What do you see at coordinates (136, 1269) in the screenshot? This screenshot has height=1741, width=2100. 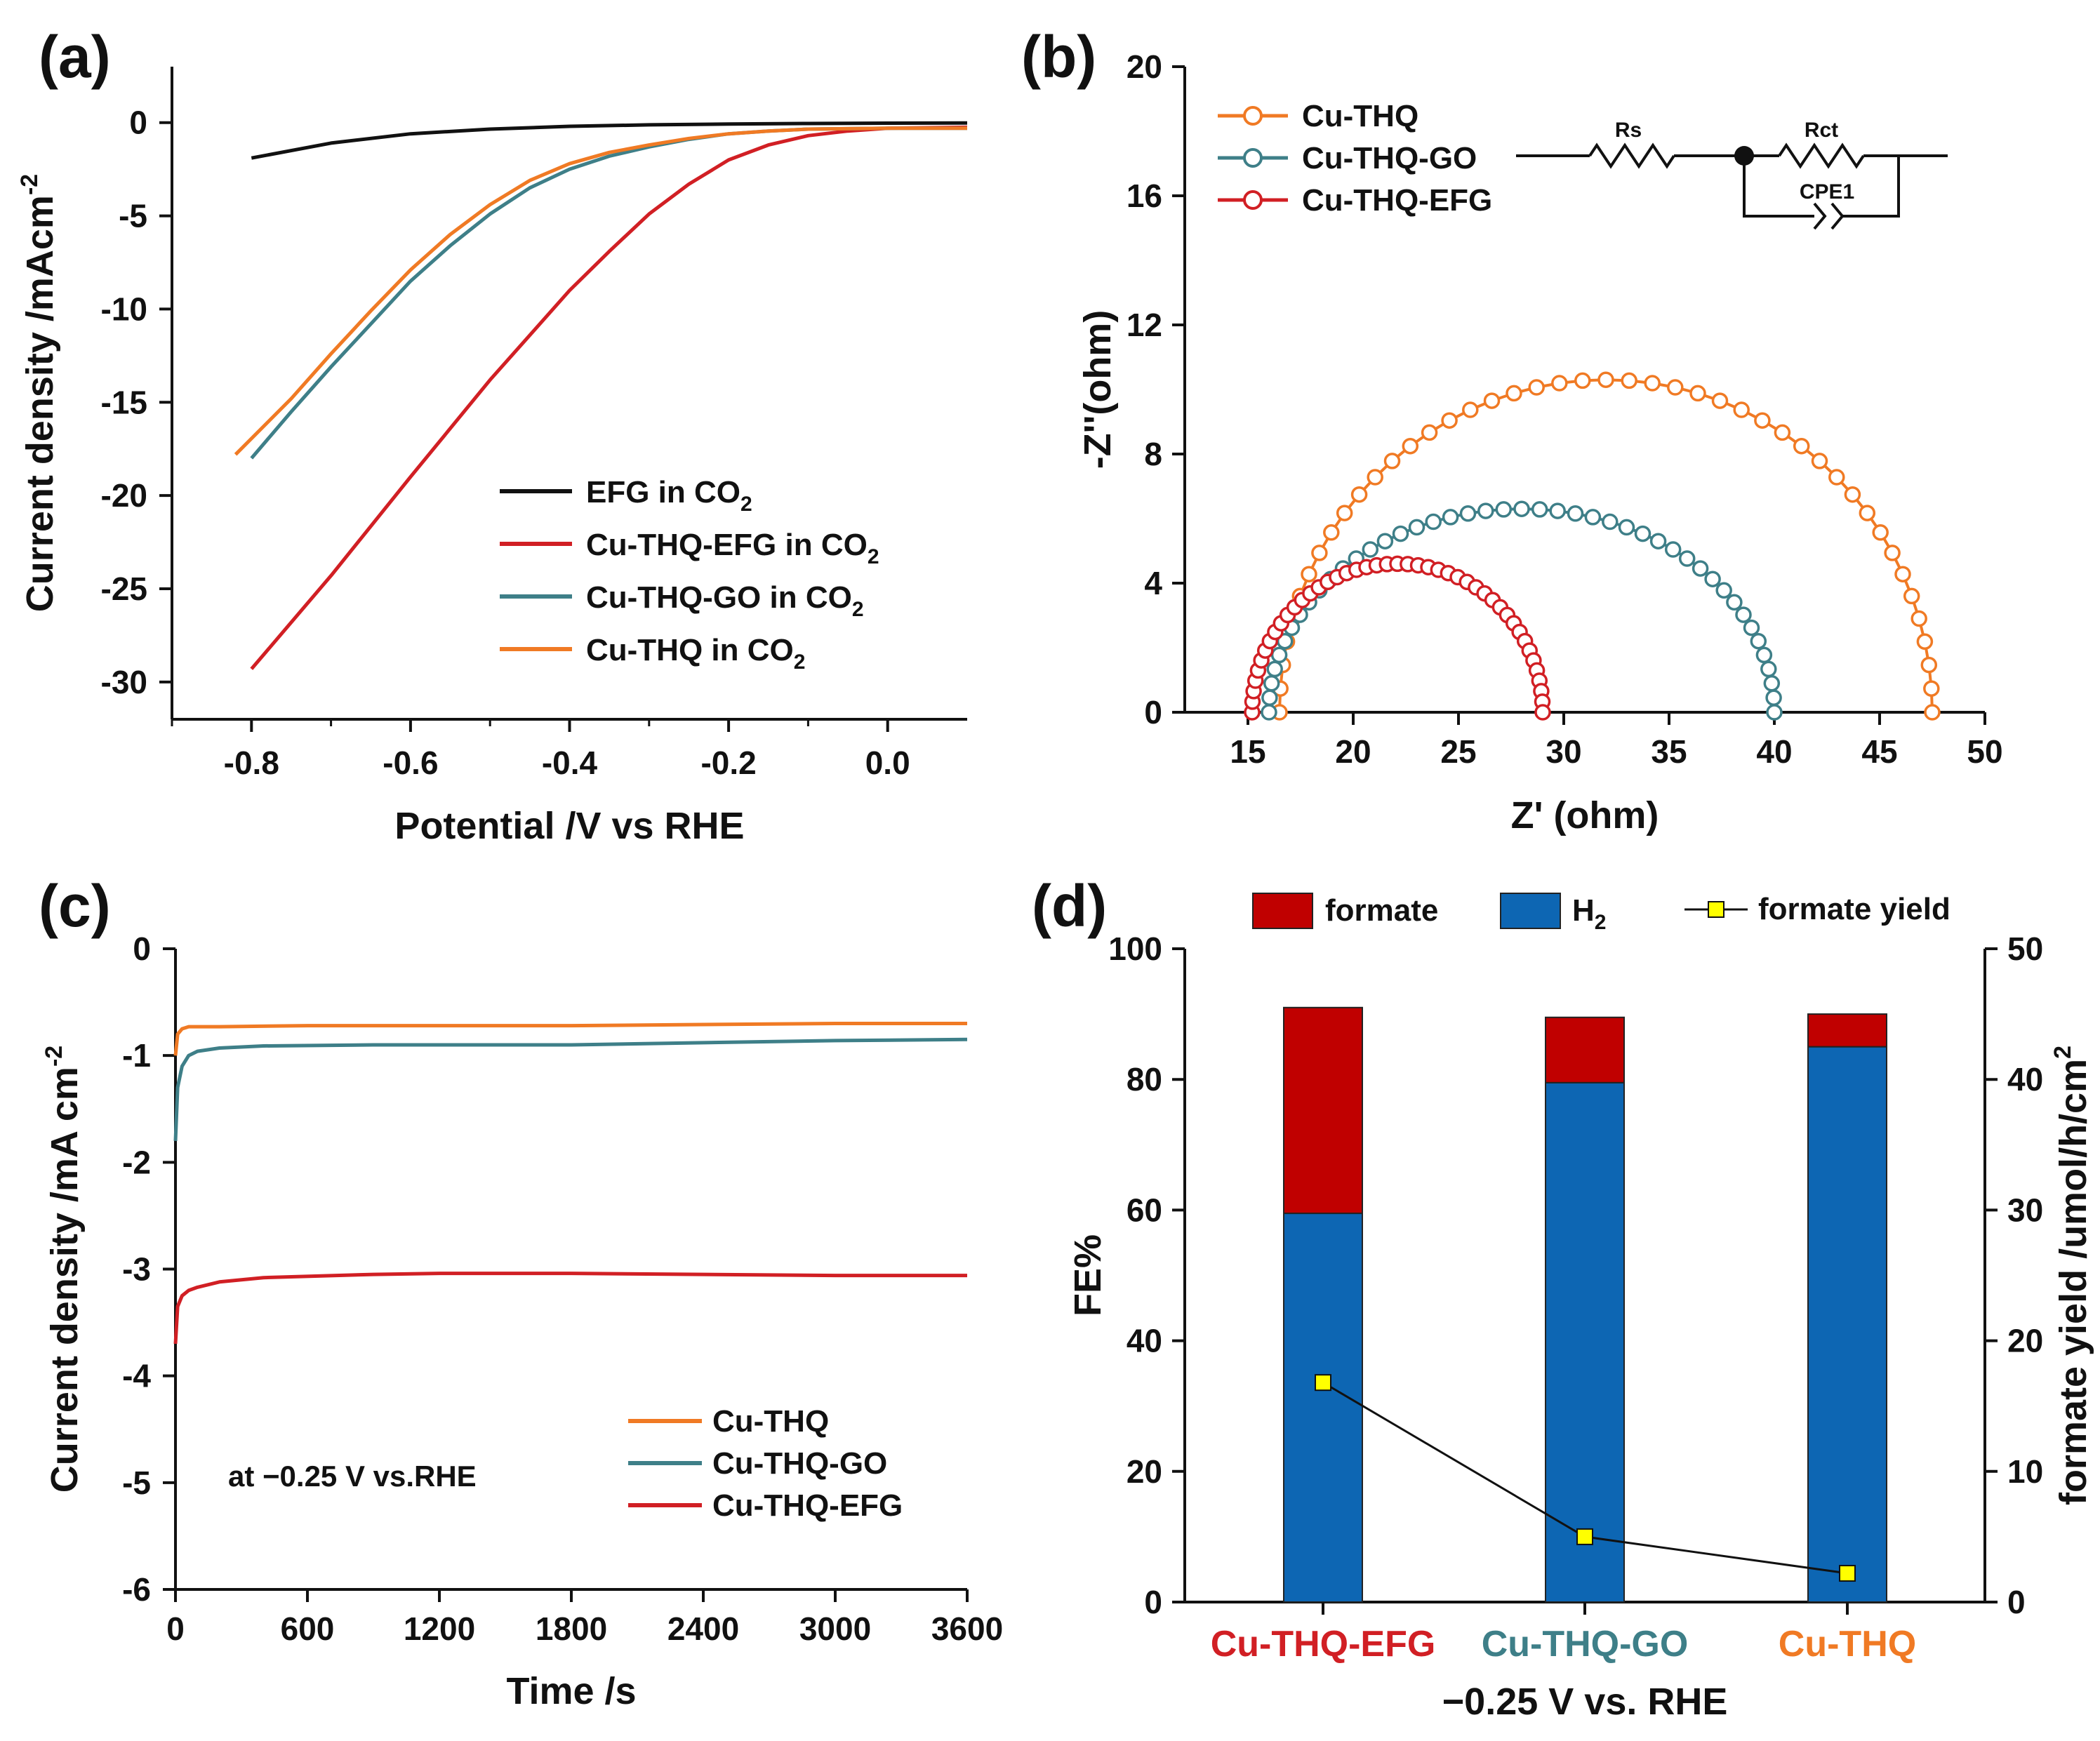 I see `y-tick-label: -3` at bounding box center [136, 1269].